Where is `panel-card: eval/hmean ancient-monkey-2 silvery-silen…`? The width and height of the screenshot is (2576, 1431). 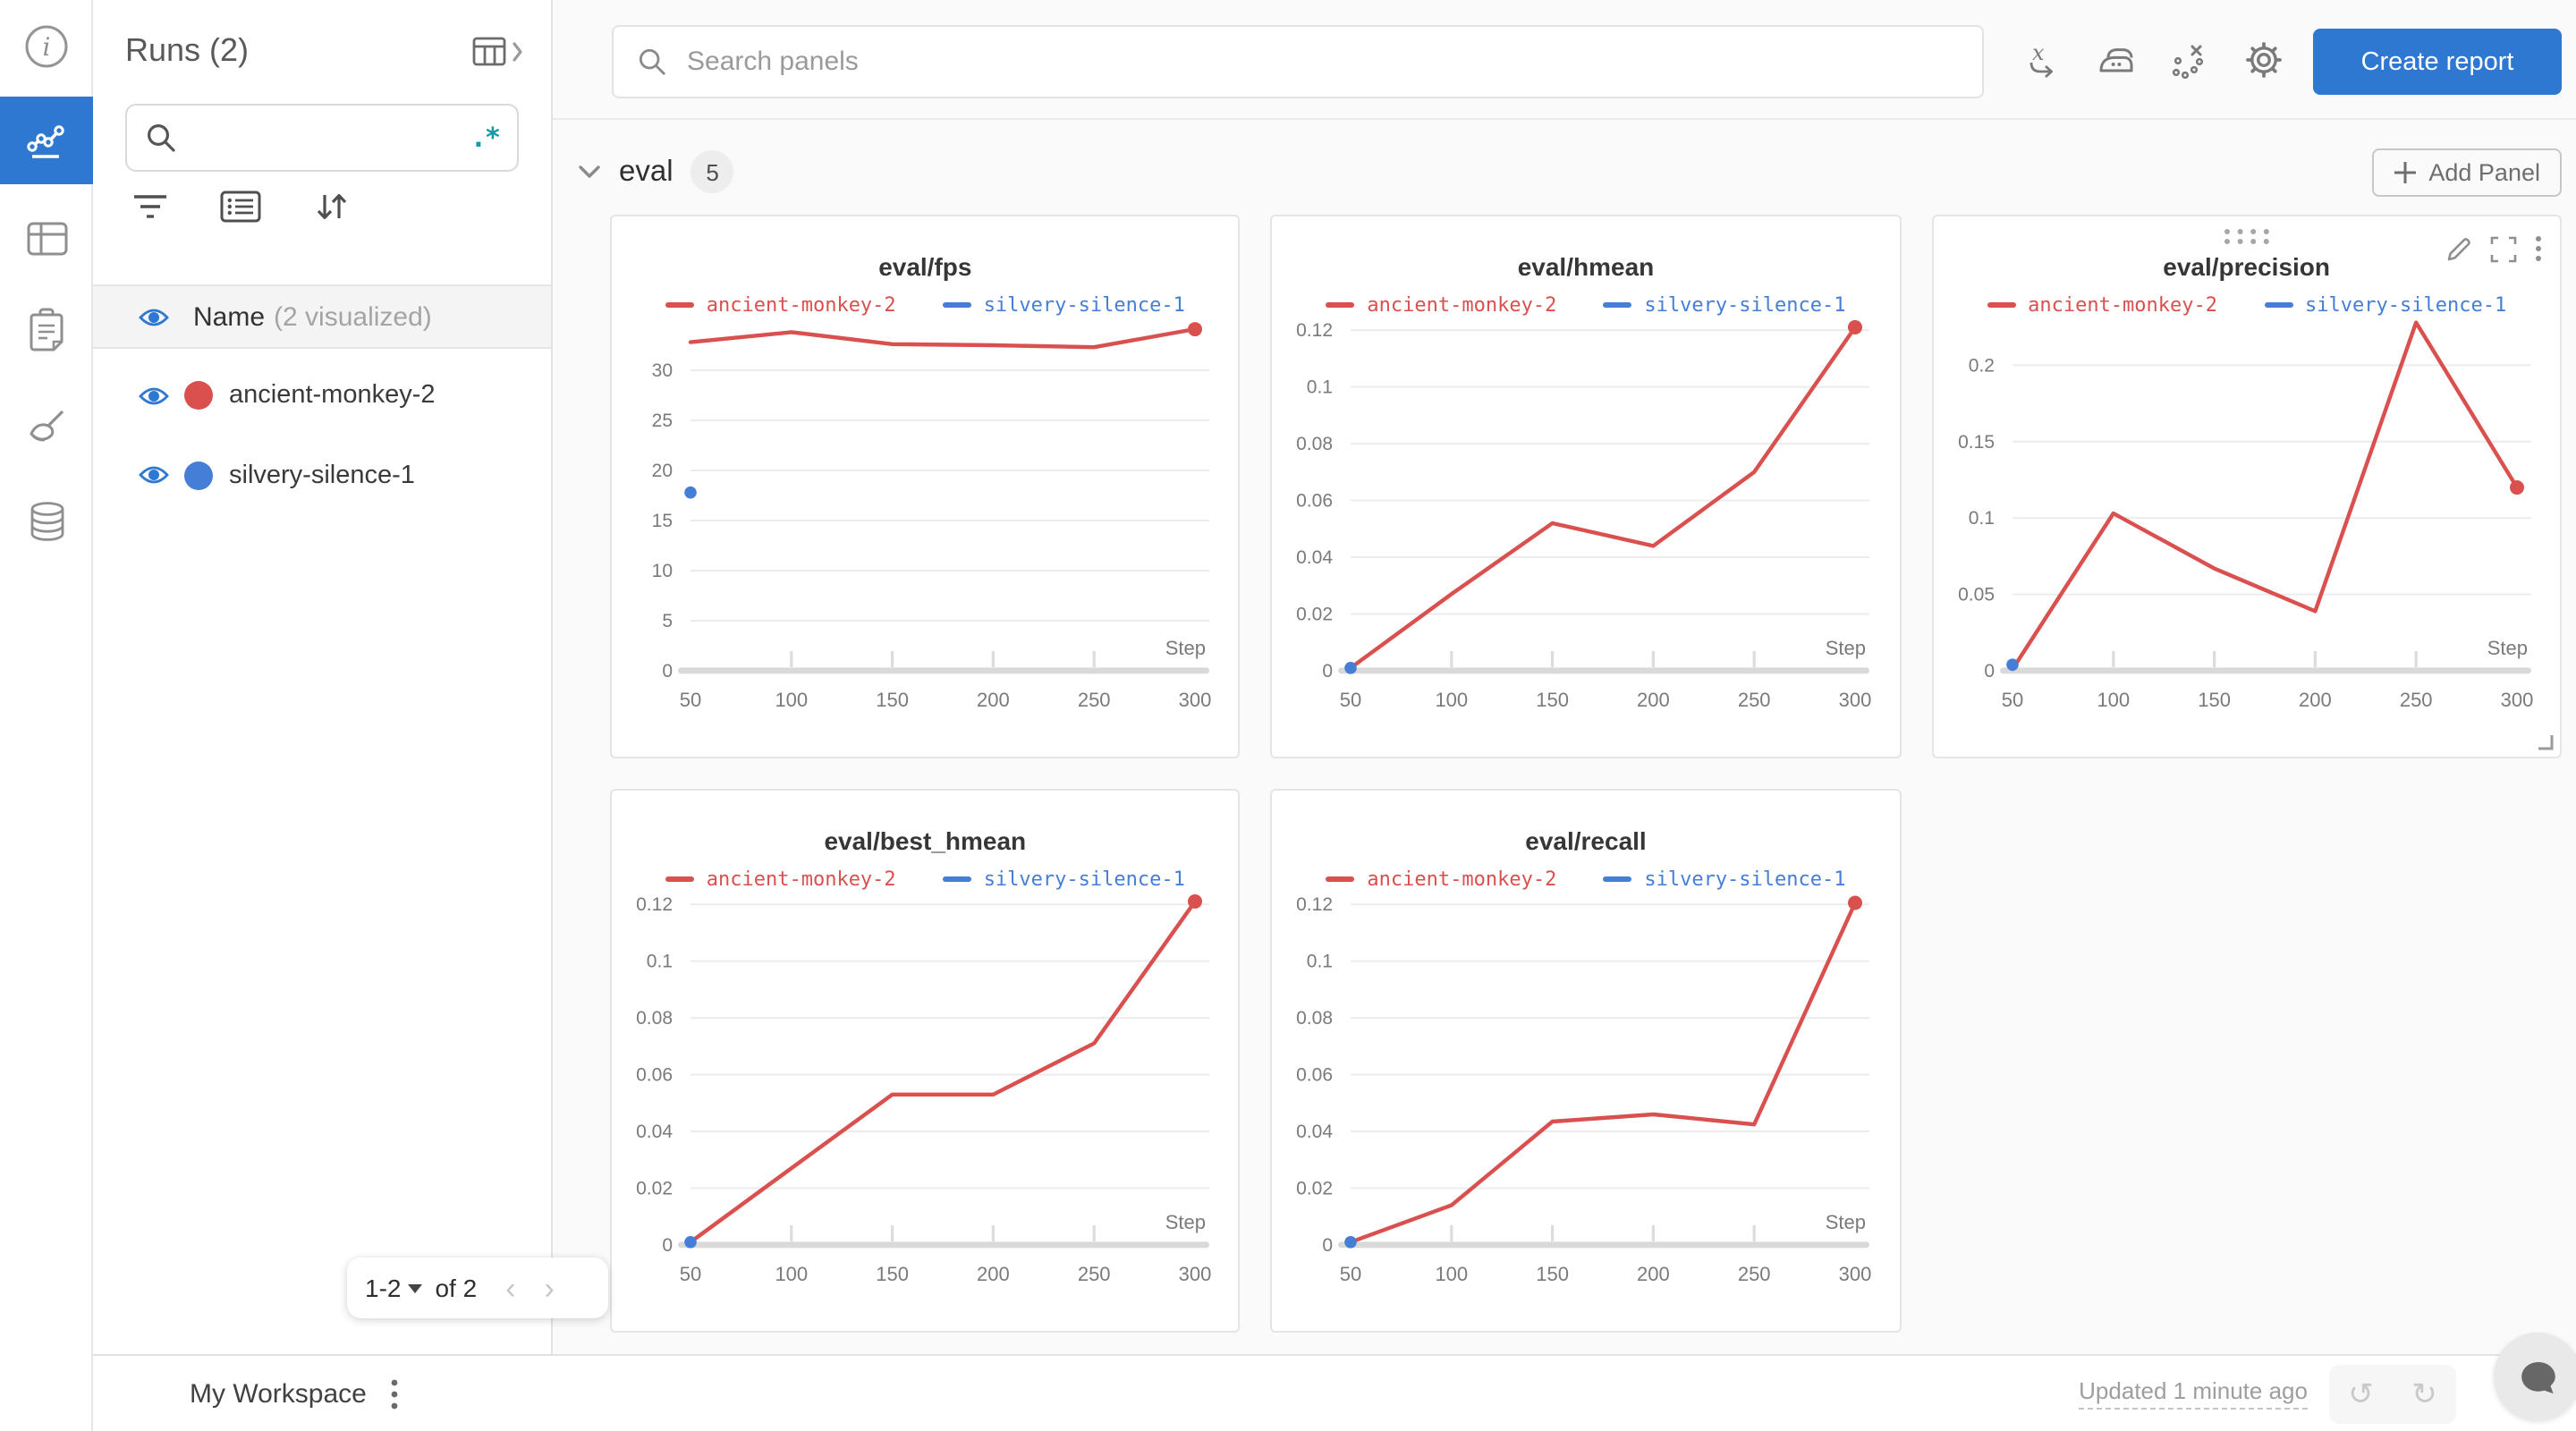 panel-card: eval/hmean ancient-monkey-2 silvery-silen… is located at coordinates (1586, 487).